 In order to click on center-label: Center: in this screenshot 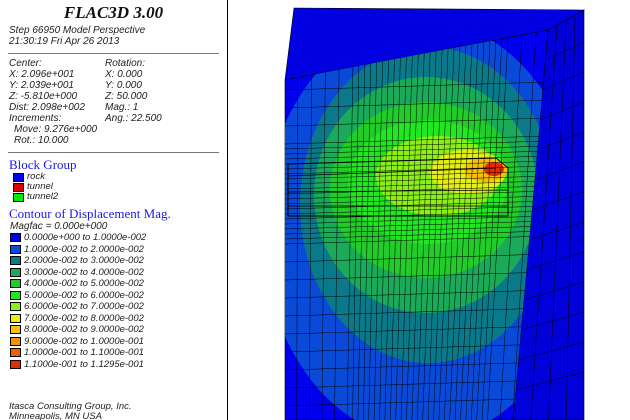, I will do `click(25, 63)`.